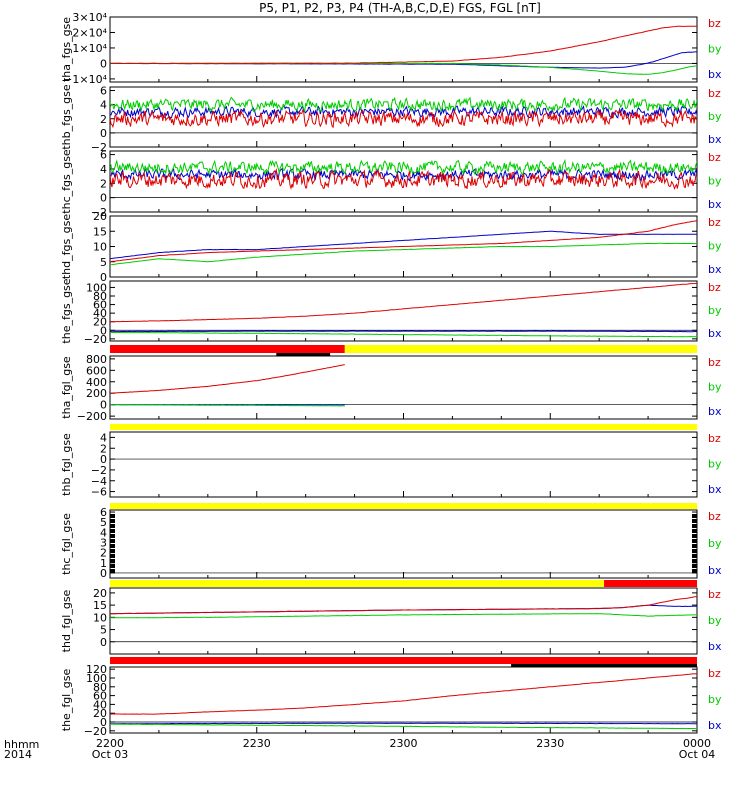 This screenshot has width=750, height=800. Describe the element at coordinates (103, 105) in the screenshot. I see `y-tick-label: 4` at that location.